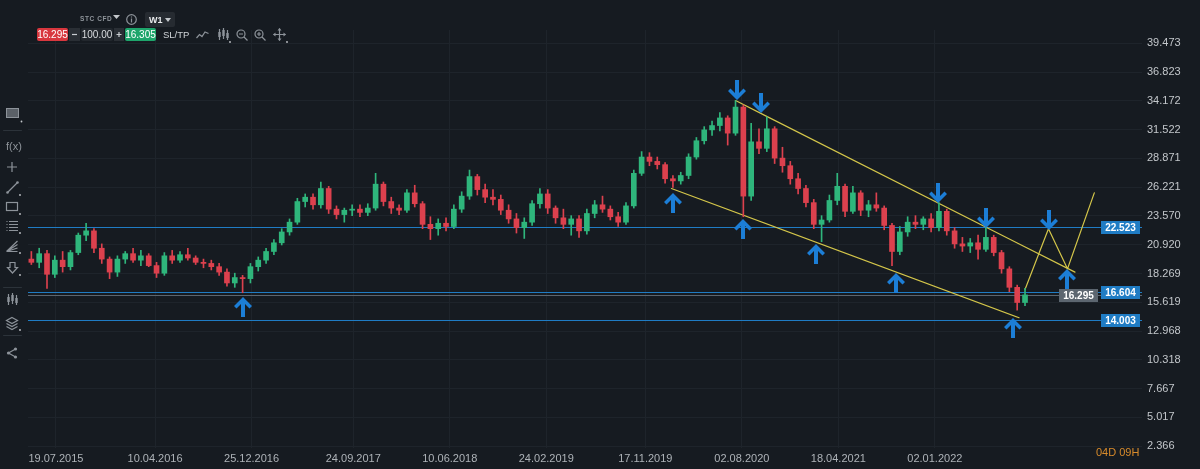 The width and height of the screenshot is (1200, 469). I want to click on y-tick-label: 18.269, so click(1164, 272).